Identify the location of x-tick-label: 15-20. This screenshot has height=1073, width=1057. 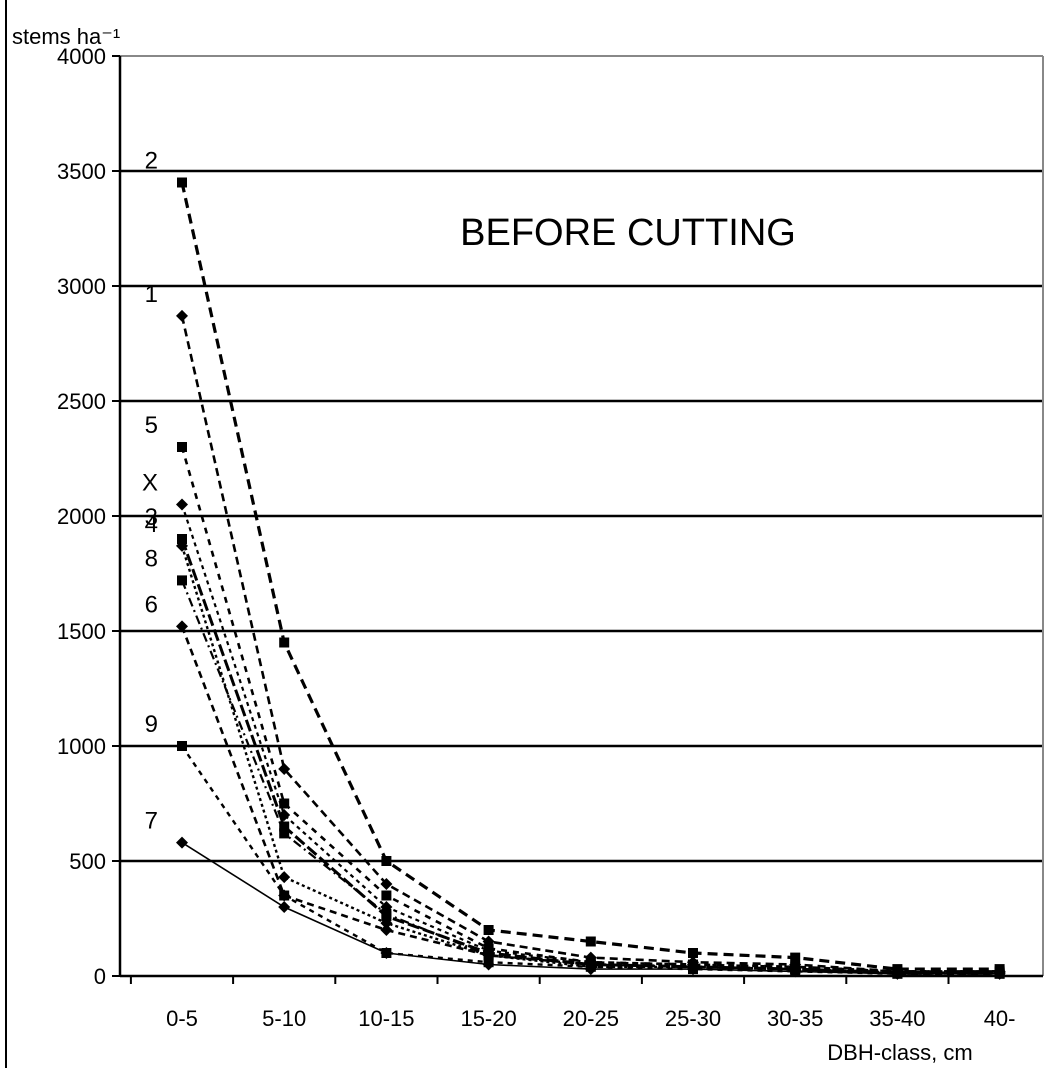
(488, 1018).